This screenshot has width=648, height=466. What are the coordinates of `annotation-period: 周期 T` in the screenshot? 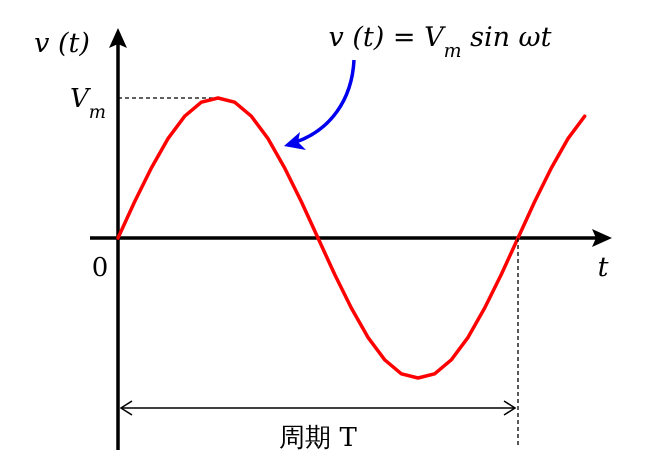 It's located at (318, 438).